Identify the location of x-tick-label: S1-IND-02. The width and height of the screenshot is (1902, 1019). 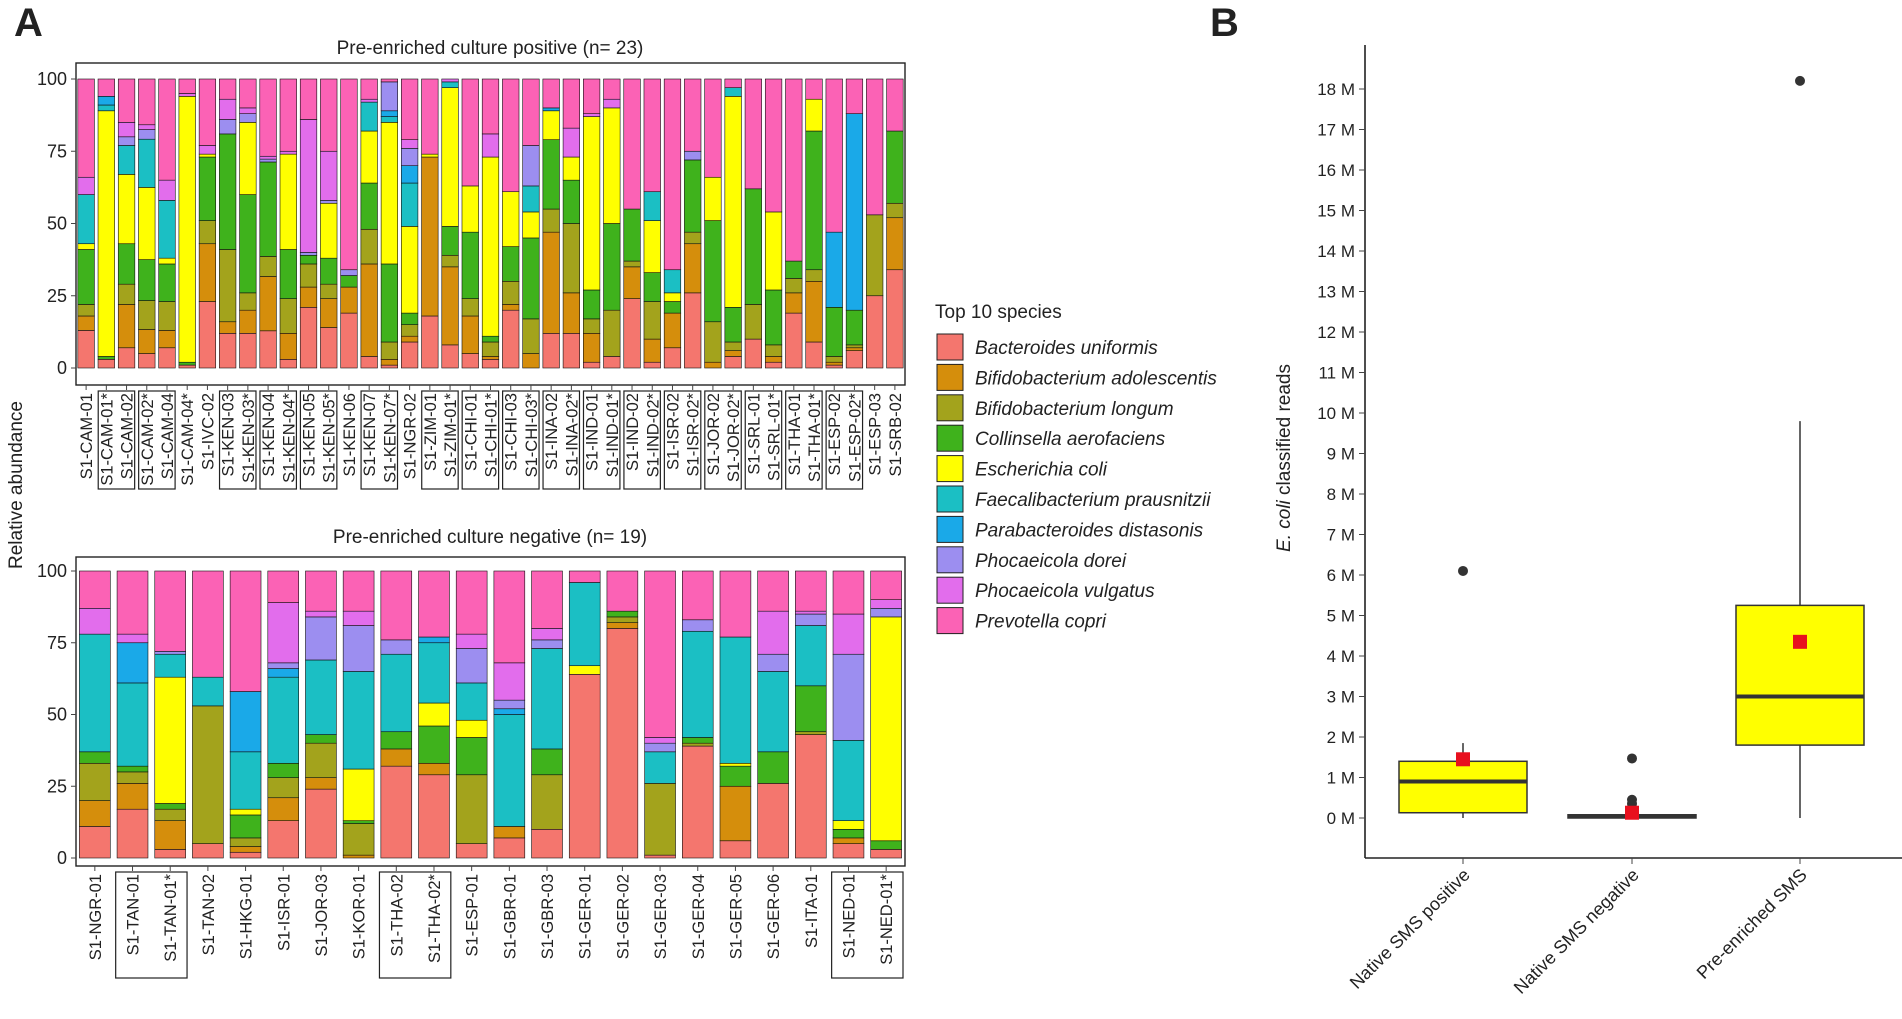
(633, 432).